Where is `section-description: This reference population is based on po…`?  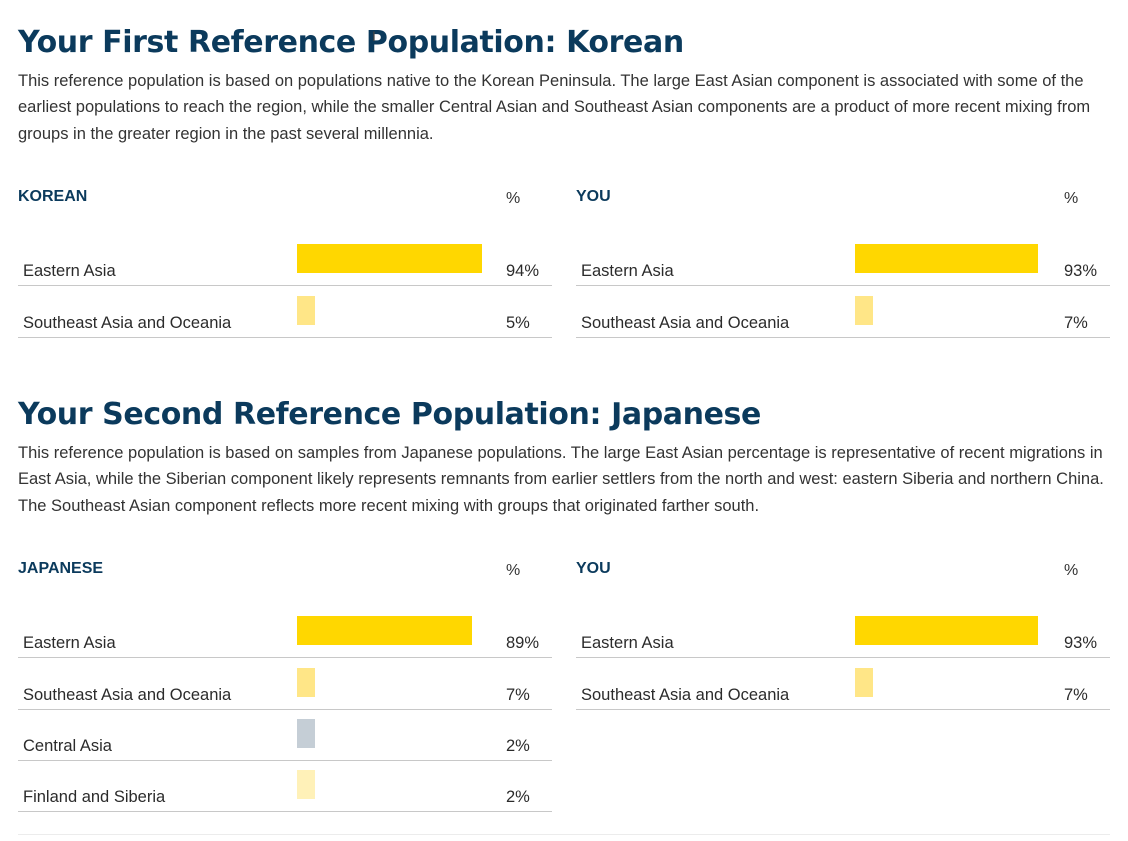 section-description: This reference population is based on po… is located at coordinates (554, 107).